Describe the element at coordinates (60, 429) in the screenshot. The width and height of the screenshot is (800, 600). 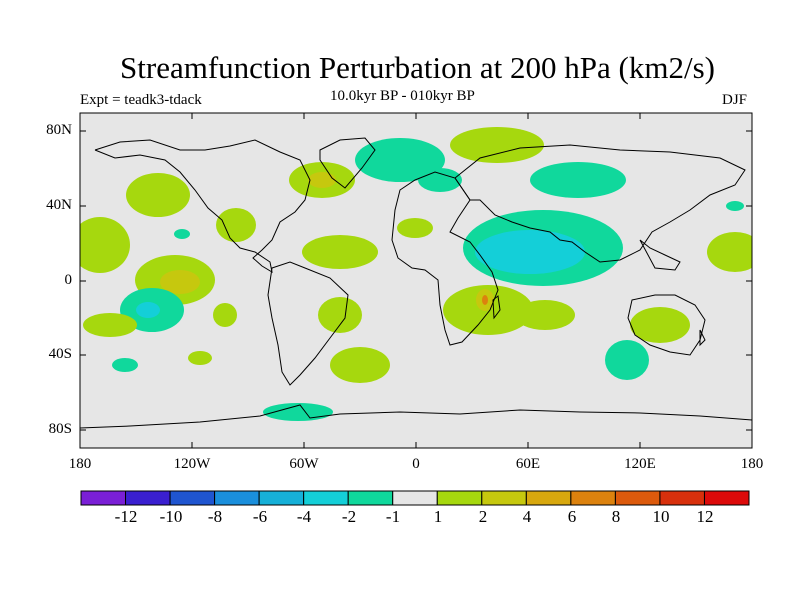
I see `lat-label: 80S` at that location.